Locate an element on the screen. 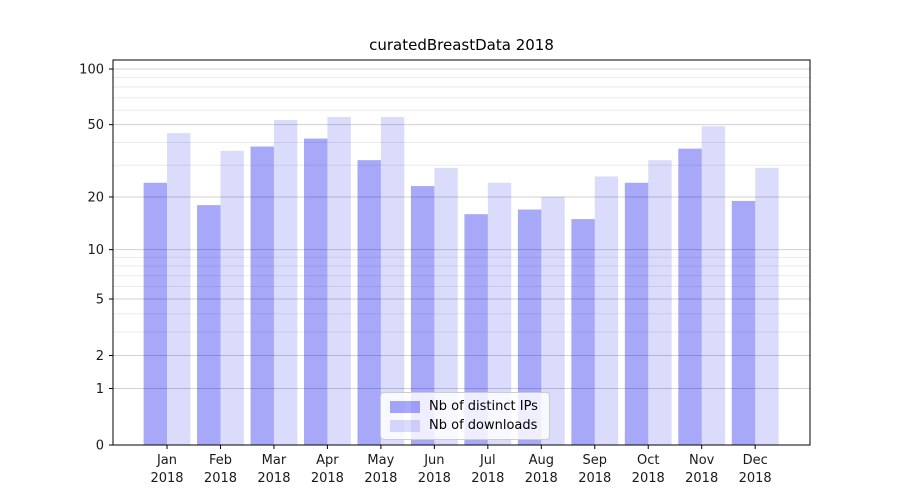 The height and width of the screenshot is (500, 900). x-tick-label-month: Jan is located at coordinates (166, 460).